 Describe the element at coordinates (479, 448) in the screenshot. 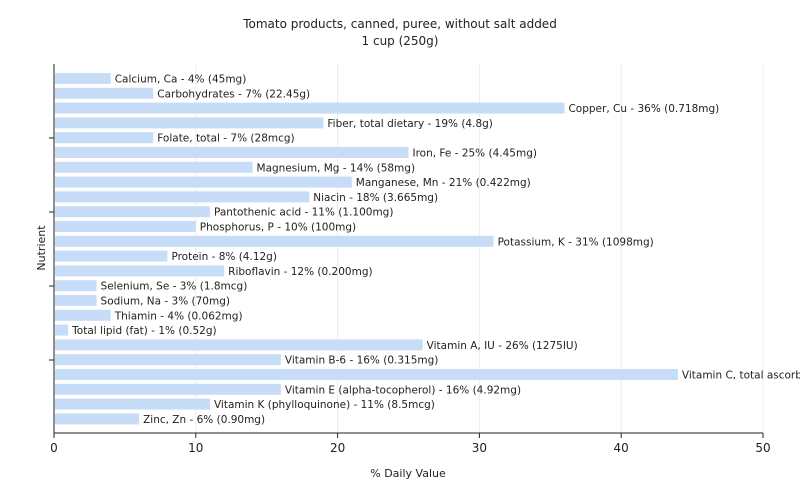

I see `x-tick-label: 30` at that location.